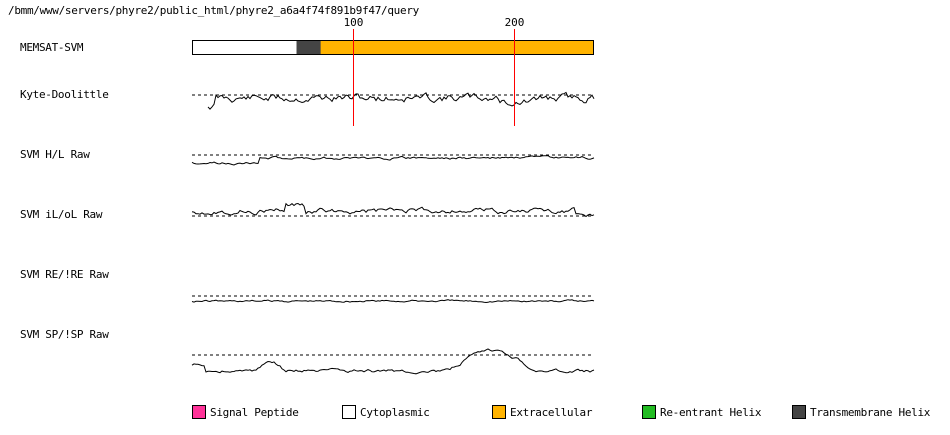 Image resolution: width=950 pixels, height=435 pixels. Describe the element at coordinates (799, 412) in the screenshot. I see `legend-swatch-transmembrane` at that location.